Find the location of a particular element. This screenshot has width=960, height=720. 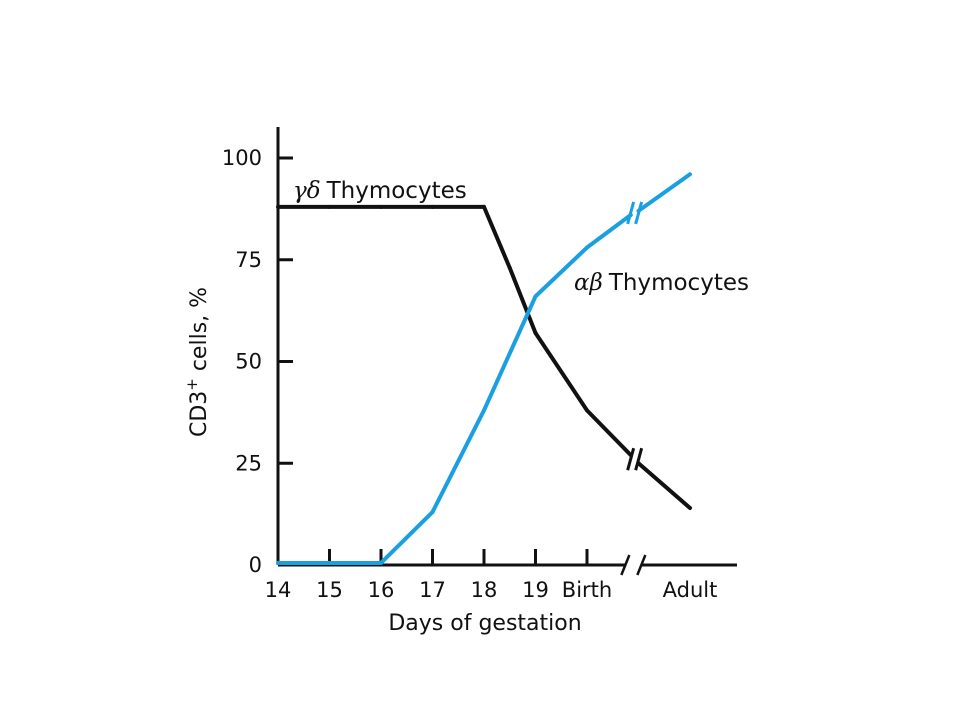

y-tick-label-0: 0 is located at coordinates (255, 565).